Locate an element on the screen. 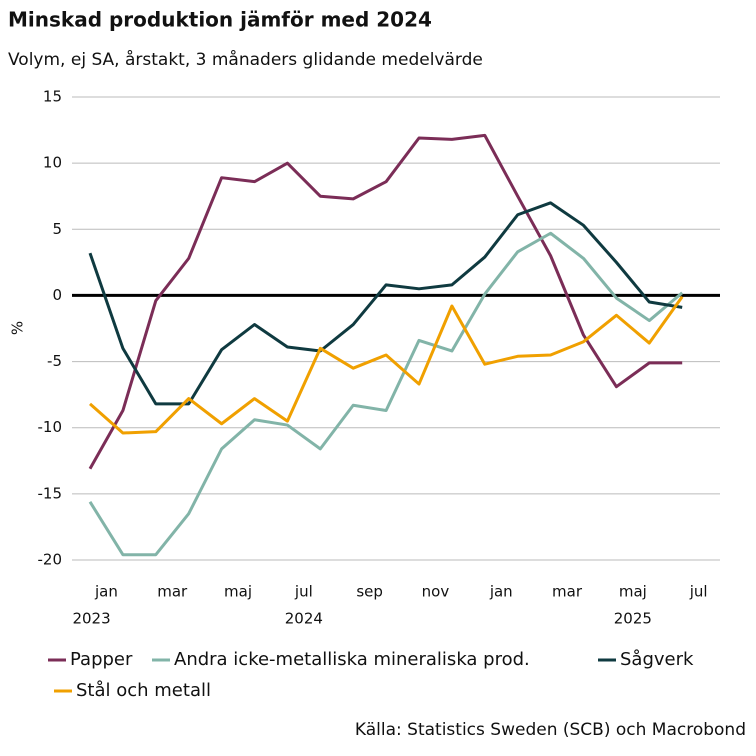  year-label: 2024 is located at coordinates (304, 619).